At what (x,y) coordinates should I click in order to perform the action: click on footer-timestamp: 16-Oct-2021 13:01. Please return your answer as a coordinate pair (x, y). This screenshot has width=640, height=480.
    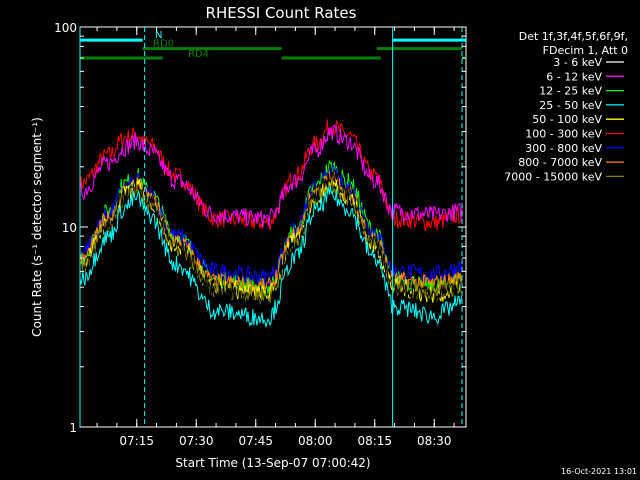
    Looking at the image, I should click on (599, 471).